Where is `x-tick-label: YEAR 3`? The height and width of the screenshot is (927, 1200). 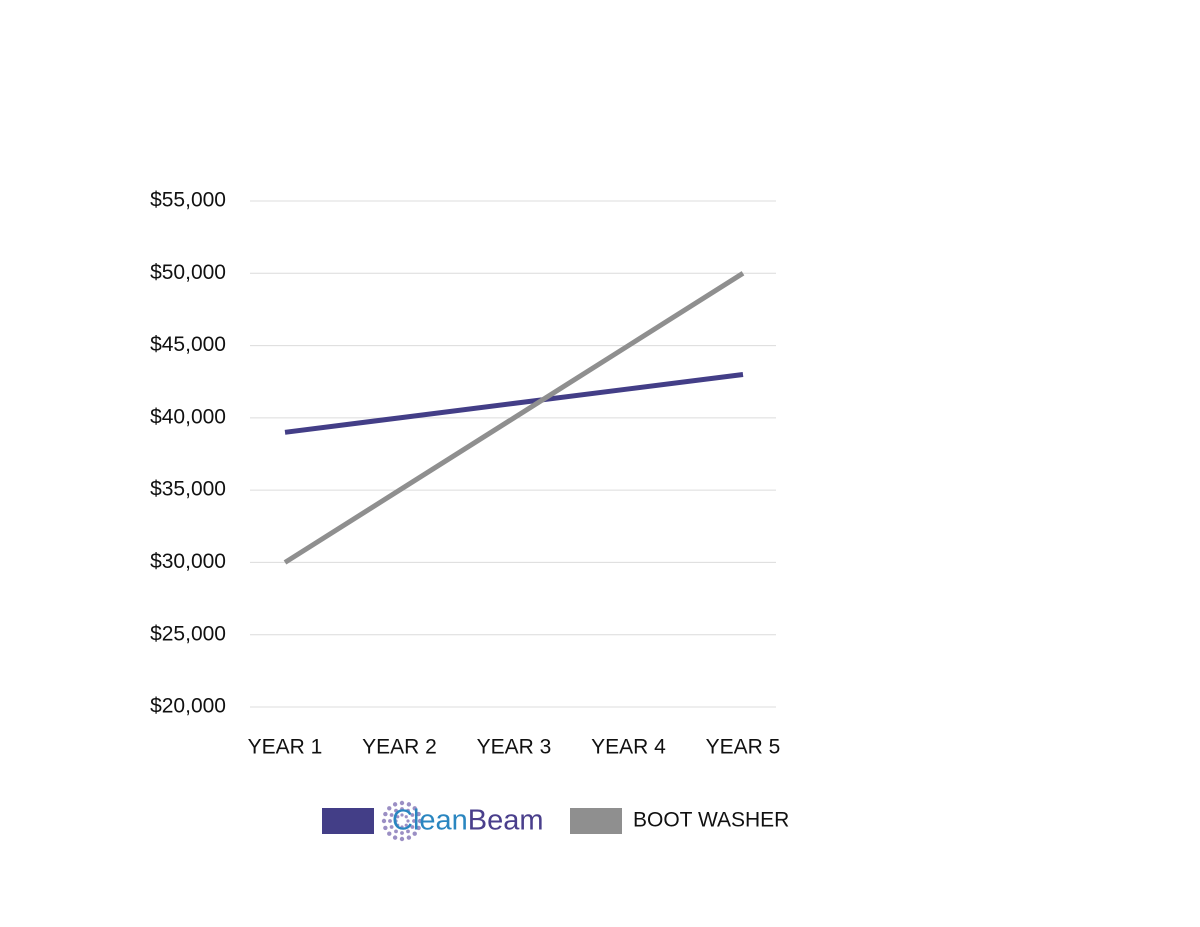 x-tick-label: YEAR 3 is located at coordinates (514, 747).